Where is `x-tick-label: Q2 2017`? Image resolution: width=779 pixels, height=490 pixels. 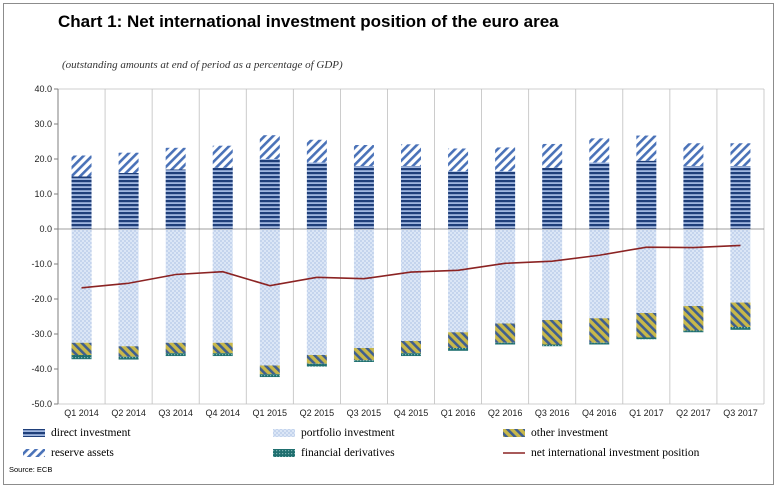
x-tick-label: Q2 2017 is located at coordinates (693, 413).